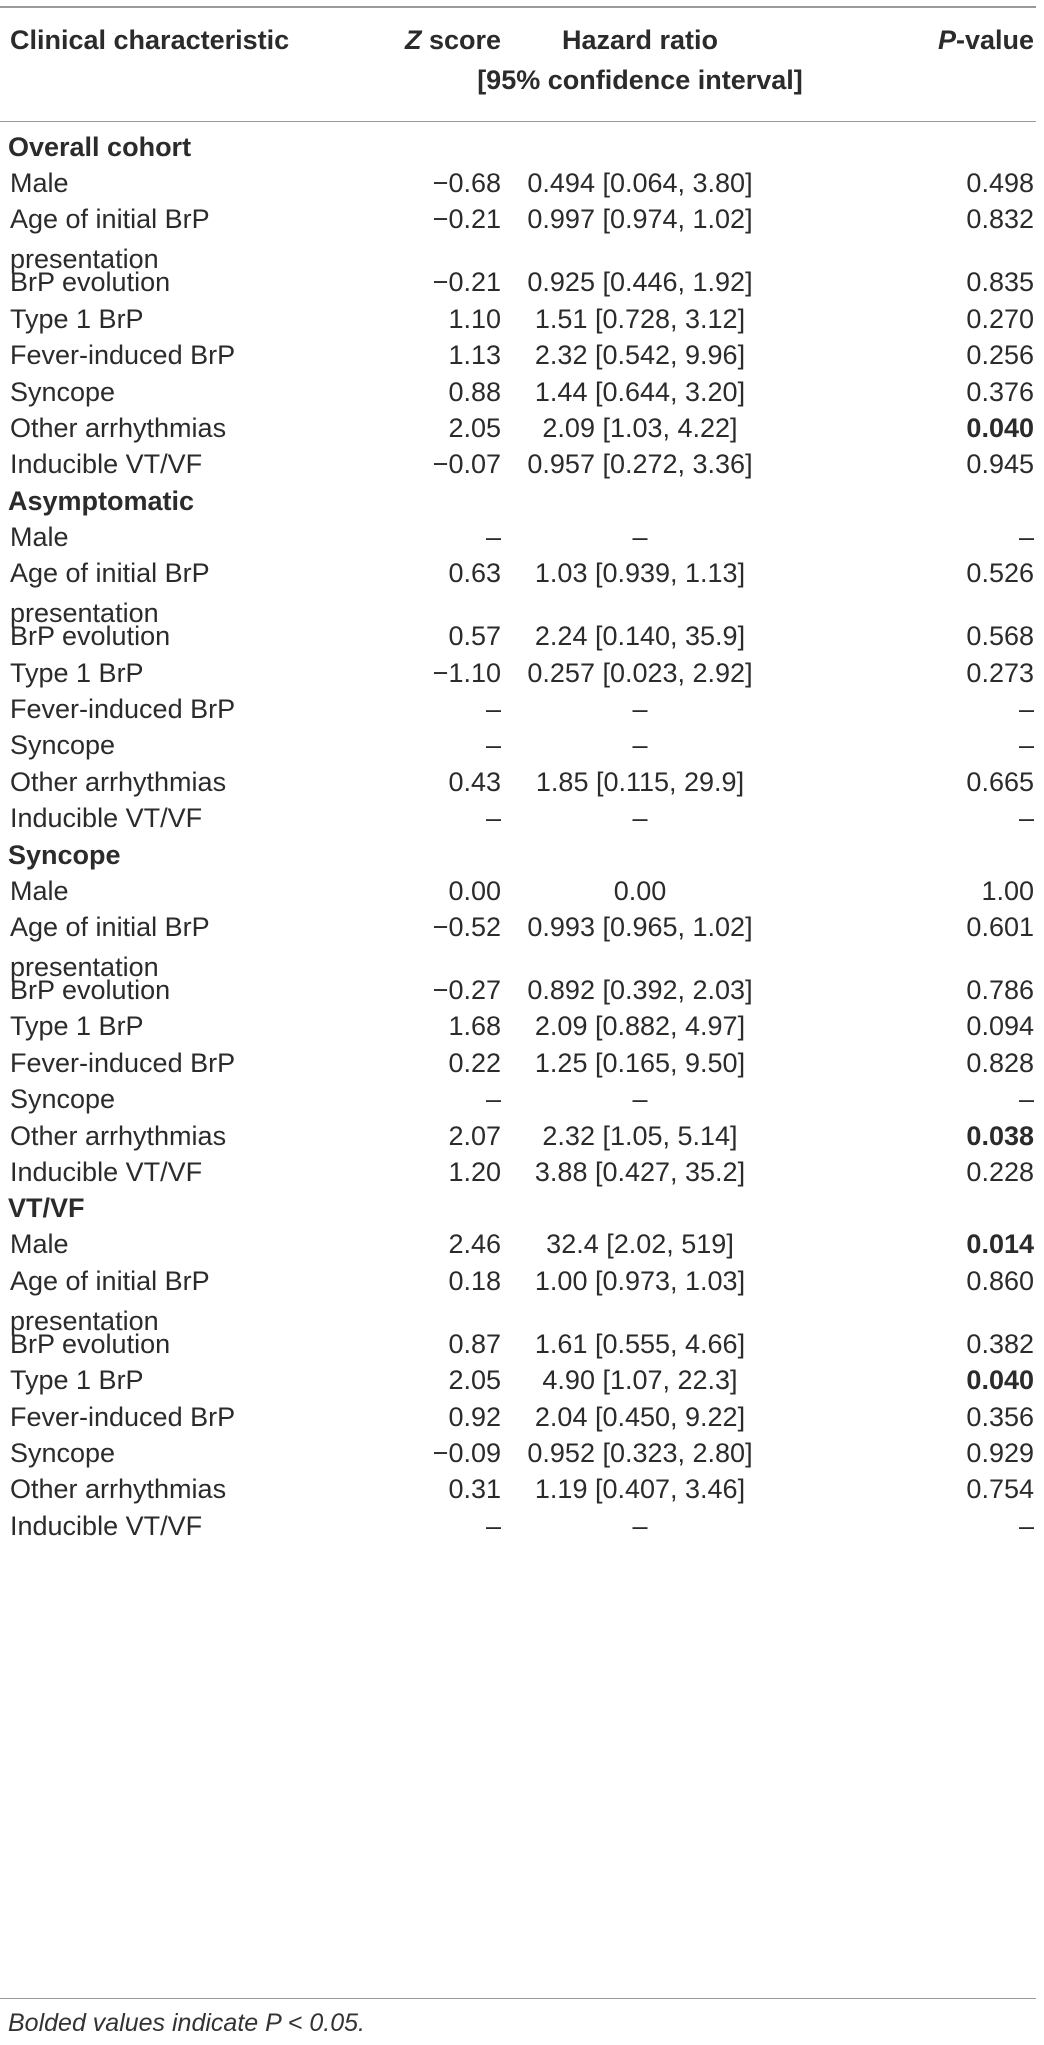  Describe the element at coordinates (1007, 890) in the screenshot. I see `row-p-value: 1.00` at that location.